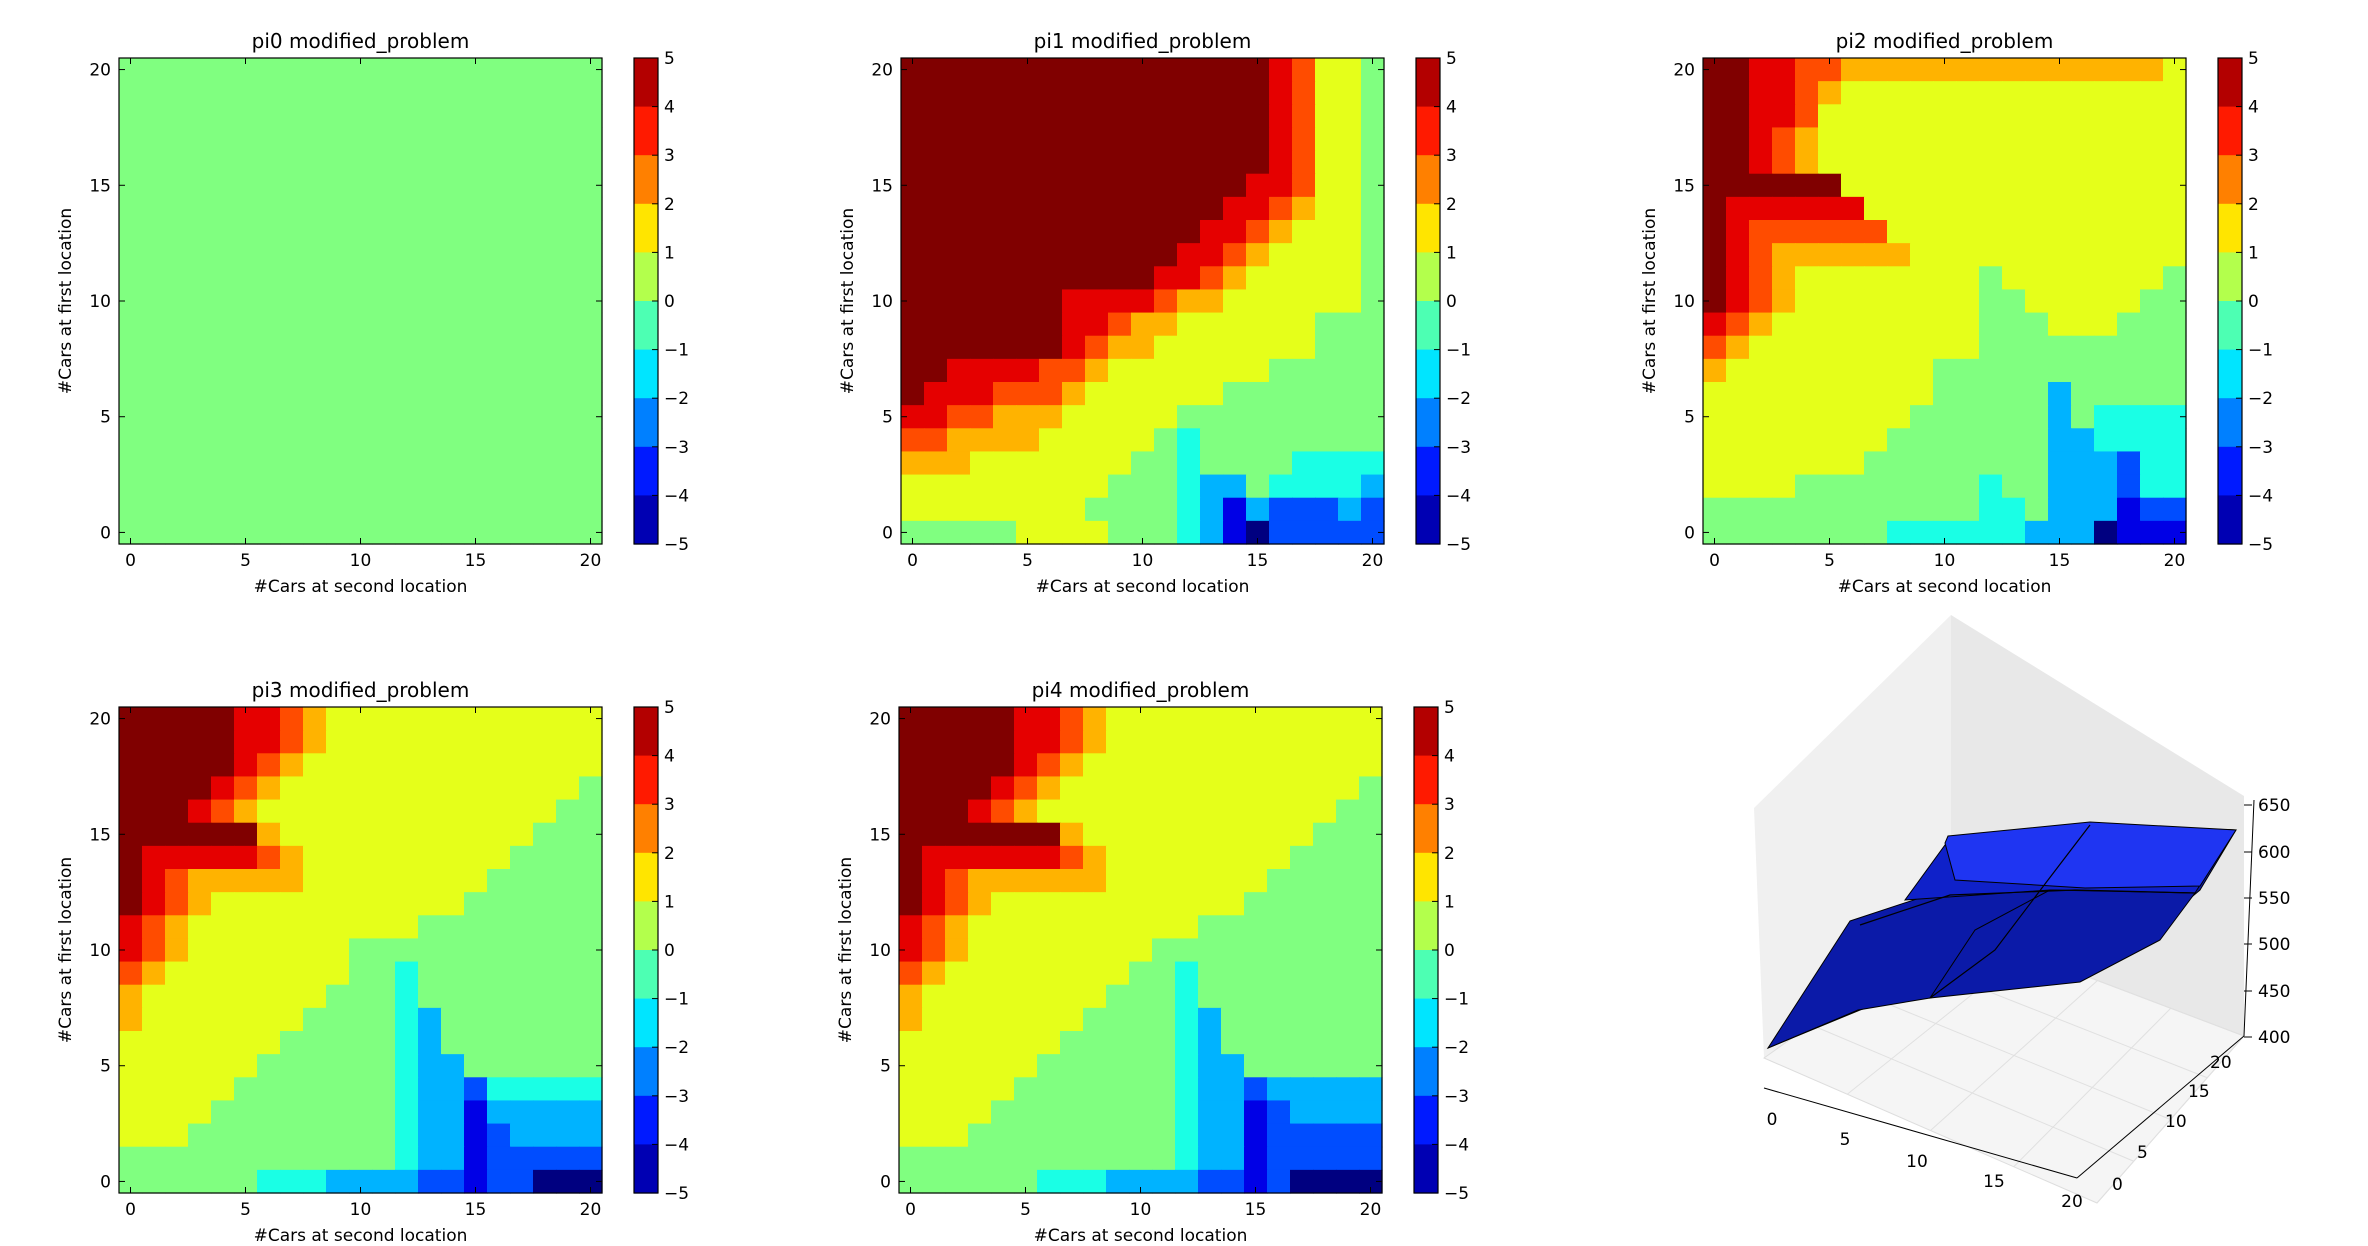  What do you see at coordinates (882, 71) in the screenshot?
I see `y-tick-label: 20` at bounding box center [882, 71].